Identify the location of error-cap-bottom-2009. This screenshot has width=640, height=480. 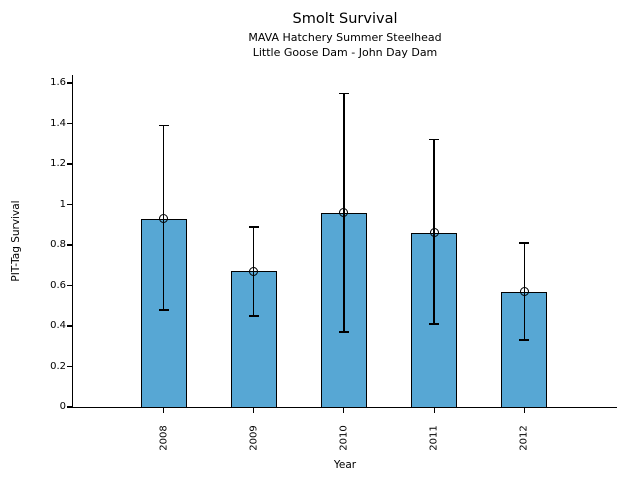
(253, 316).